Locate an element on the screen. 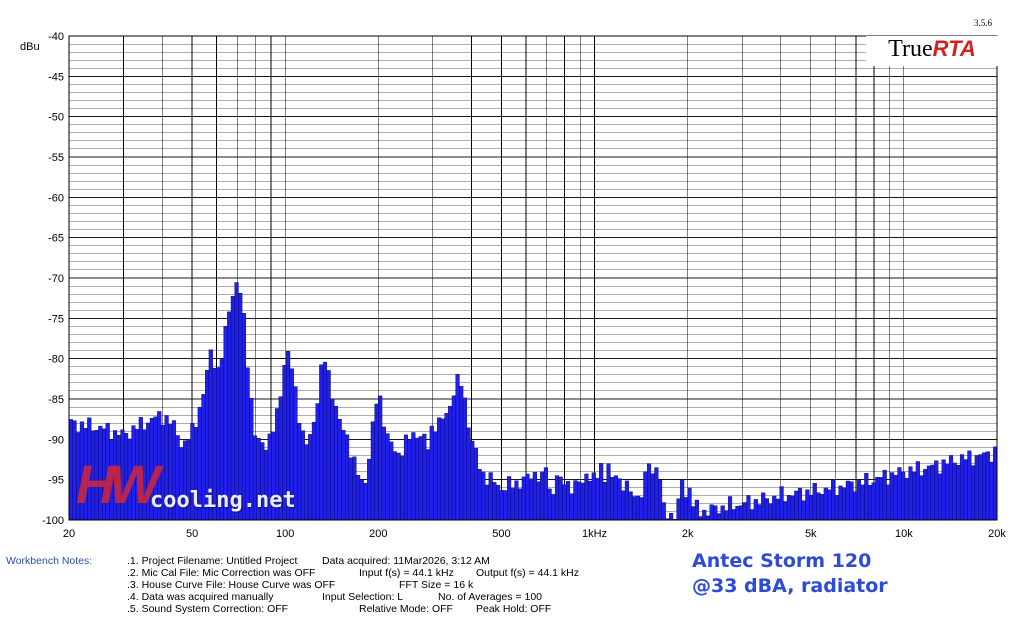 The height and width of the screenshot is (624, 1024). logo-rta-text: RTA is located at coordinates (954, 48).